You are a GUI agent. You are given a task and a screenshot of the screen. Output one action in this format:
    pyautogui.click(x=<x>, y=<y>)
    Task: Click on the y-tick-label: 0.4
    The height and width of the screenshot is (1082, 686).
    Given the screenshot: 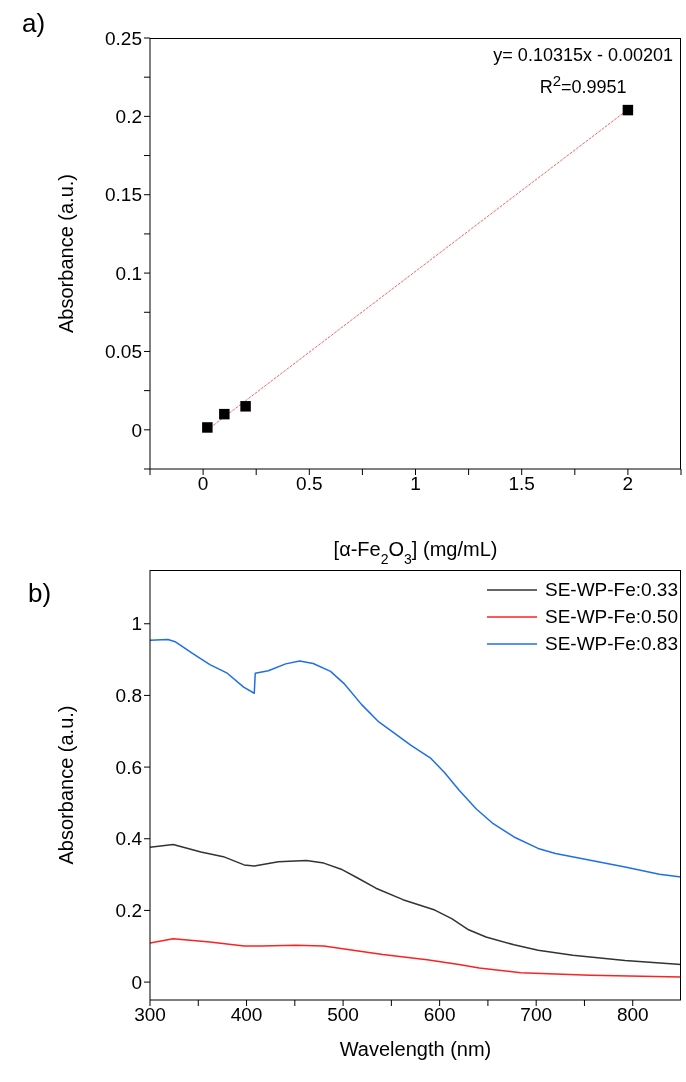 What is the action you would take?
    pyautogui.click(x=129, y=839)
    